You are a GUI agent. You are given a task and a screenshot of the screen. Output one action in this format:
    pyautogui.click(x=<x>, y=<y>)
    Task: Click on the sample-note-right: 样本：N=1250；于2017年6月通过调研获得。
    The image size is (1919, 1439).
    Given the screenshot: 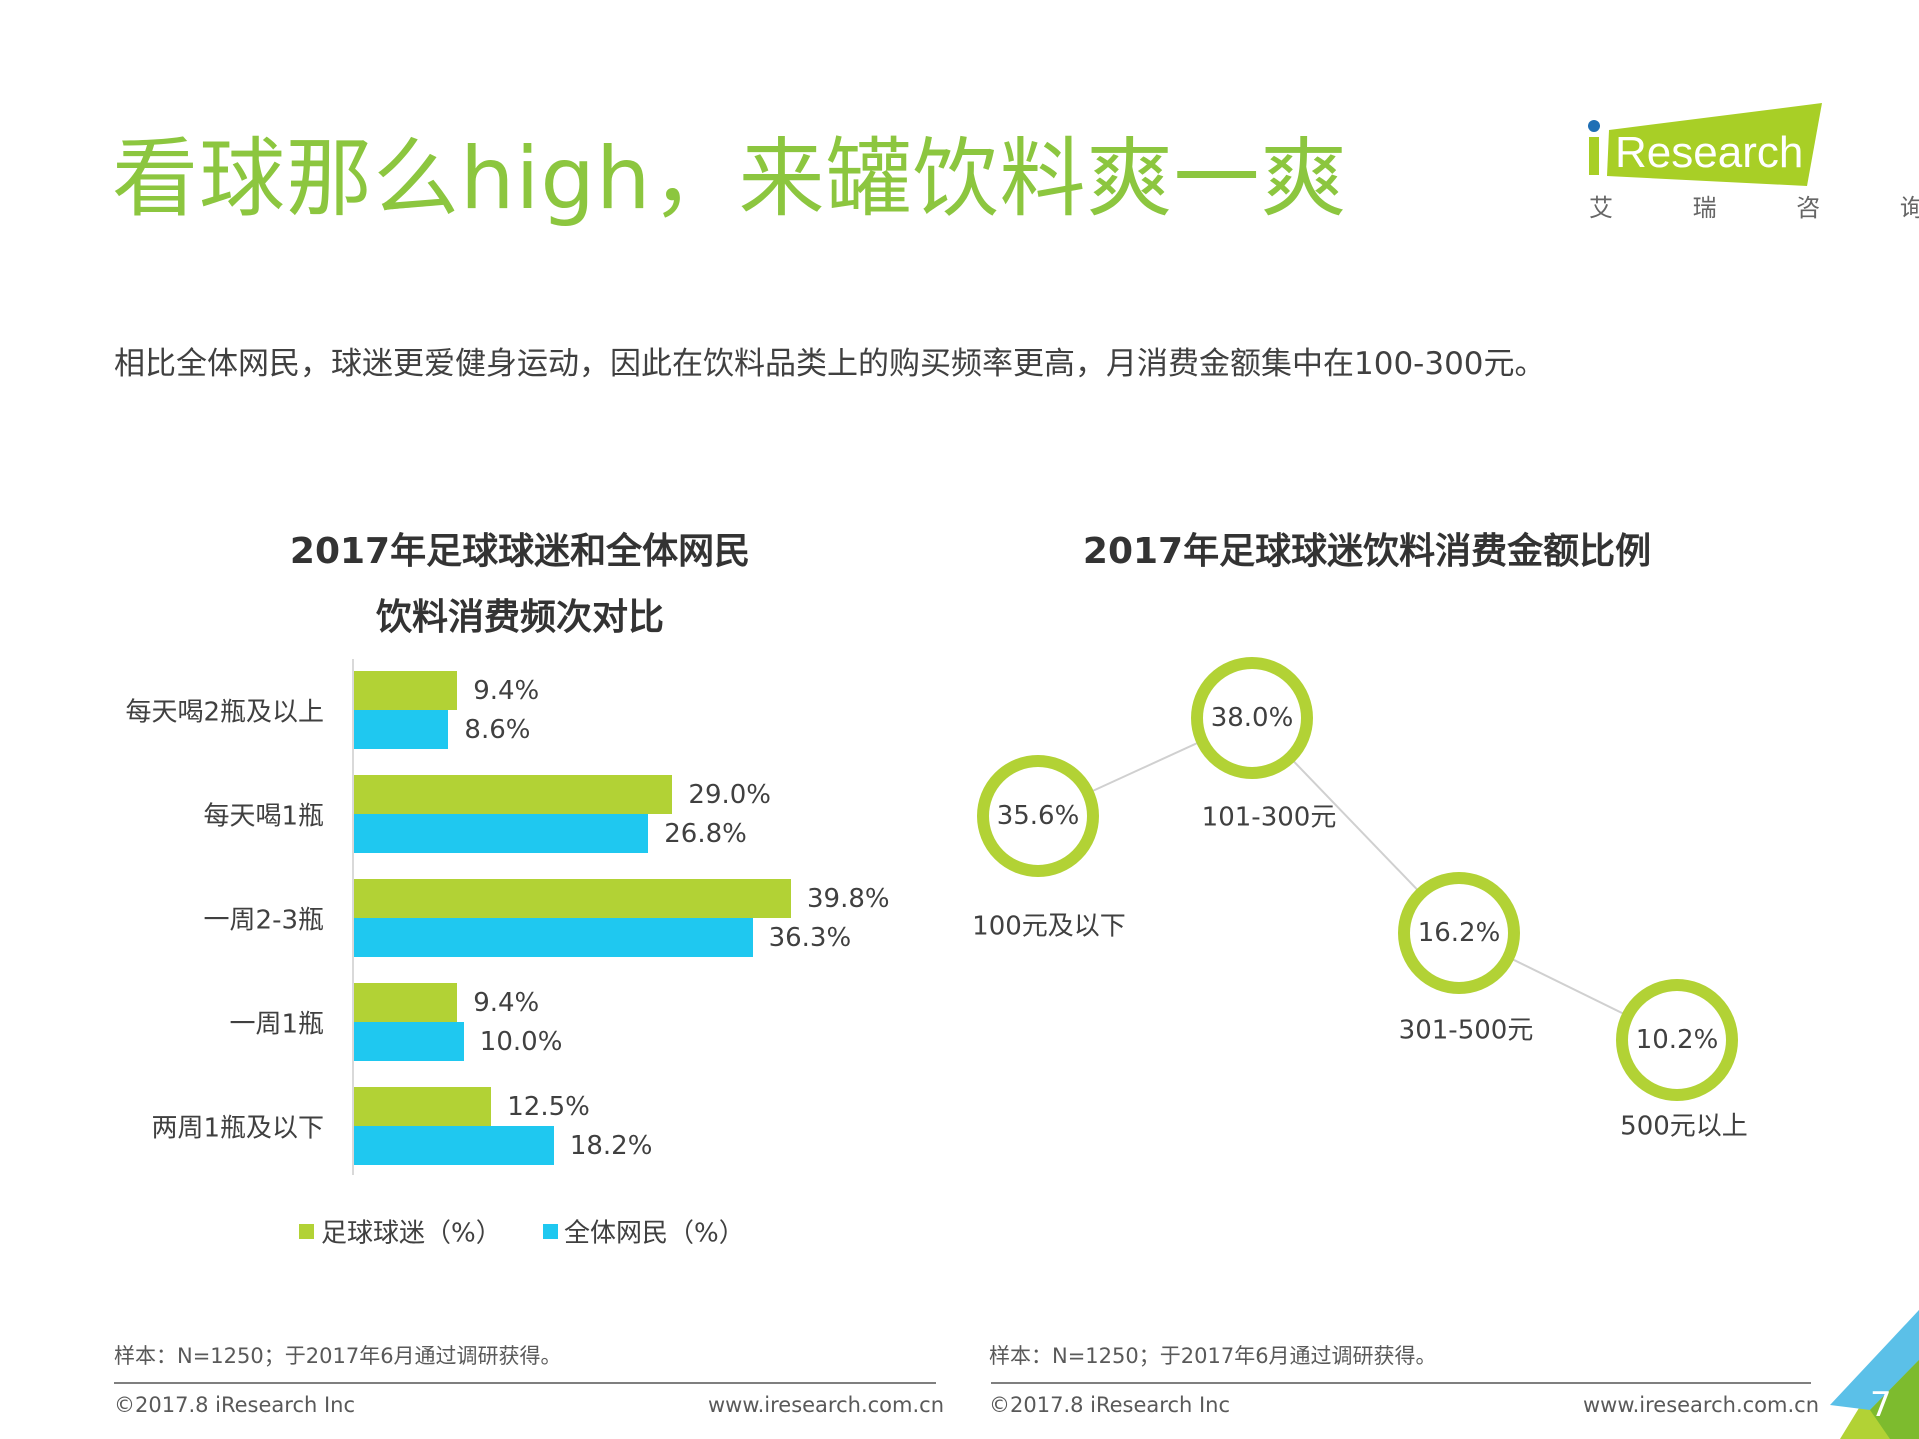 What is the action you would take?
    pyautogui.click(x=1213, y=1356)
    